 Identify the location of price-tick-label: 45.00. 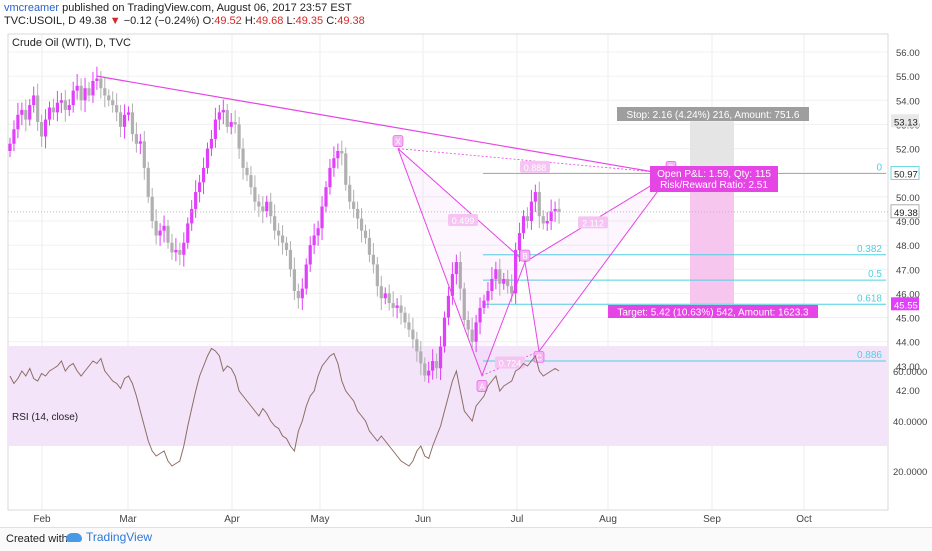
(908, 319).